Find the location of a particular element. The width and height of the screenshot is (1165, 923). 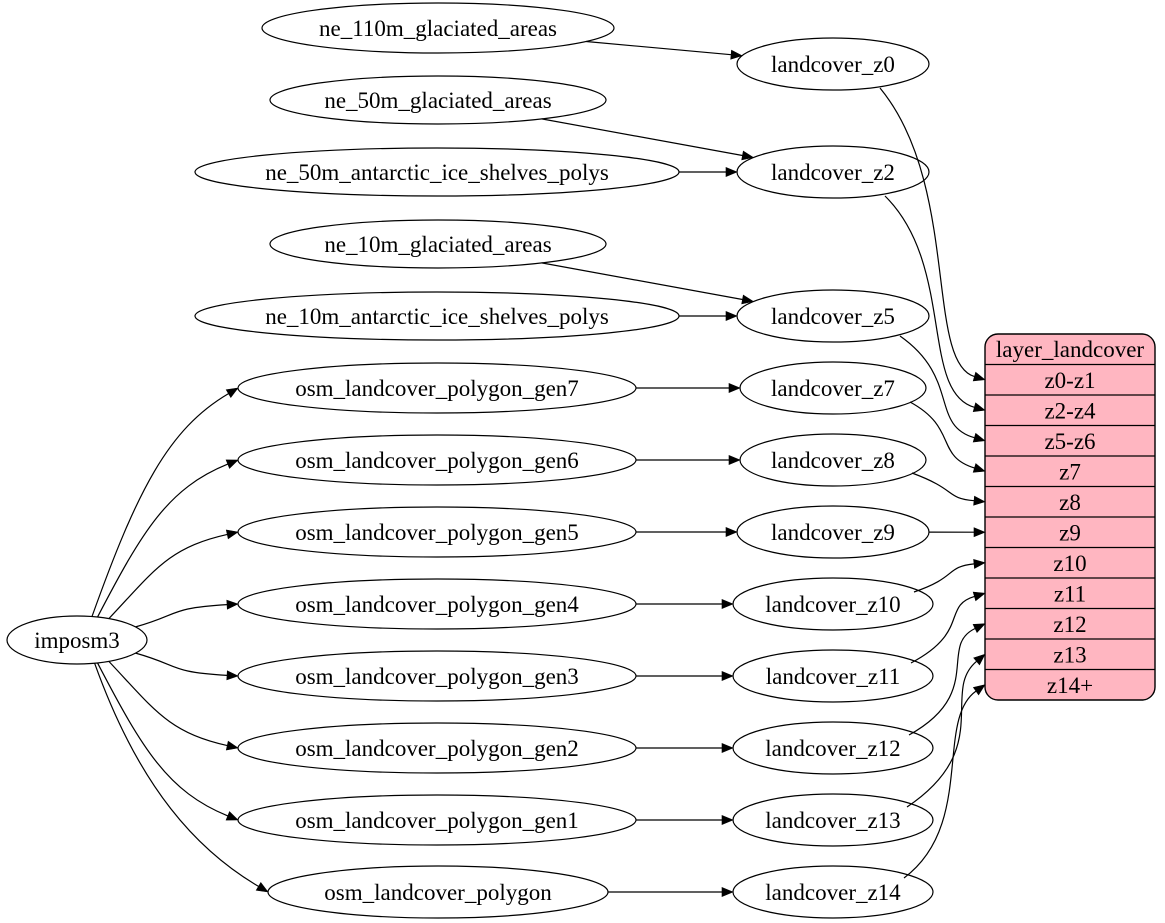

node-label-ne_10m_glaciated_areas: ne_10m_glaciated_areas is located at coordinates (437, 244).